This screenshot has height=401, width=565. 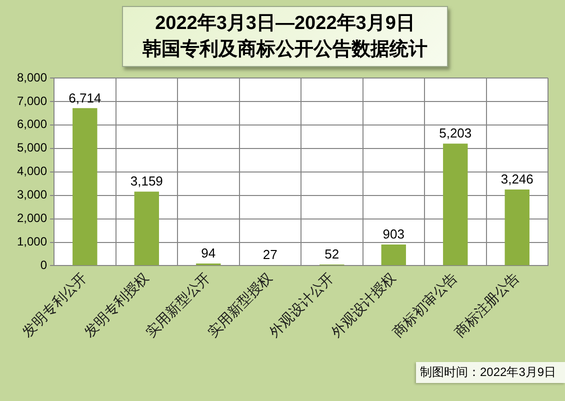 I want to click on data-label: 94, so click(x=208, y=253).